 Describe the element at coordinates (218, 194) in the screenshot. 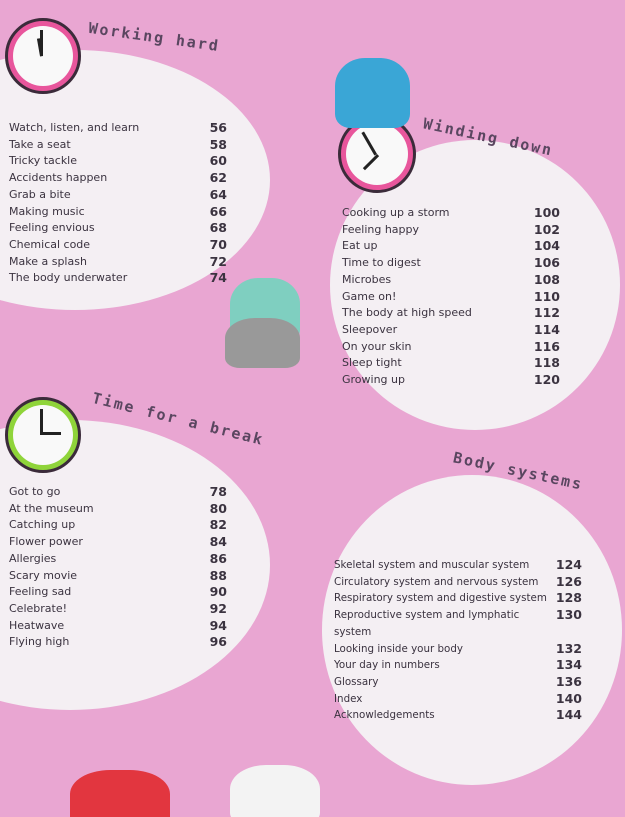

I see `entry-page-number: 64` at that location.